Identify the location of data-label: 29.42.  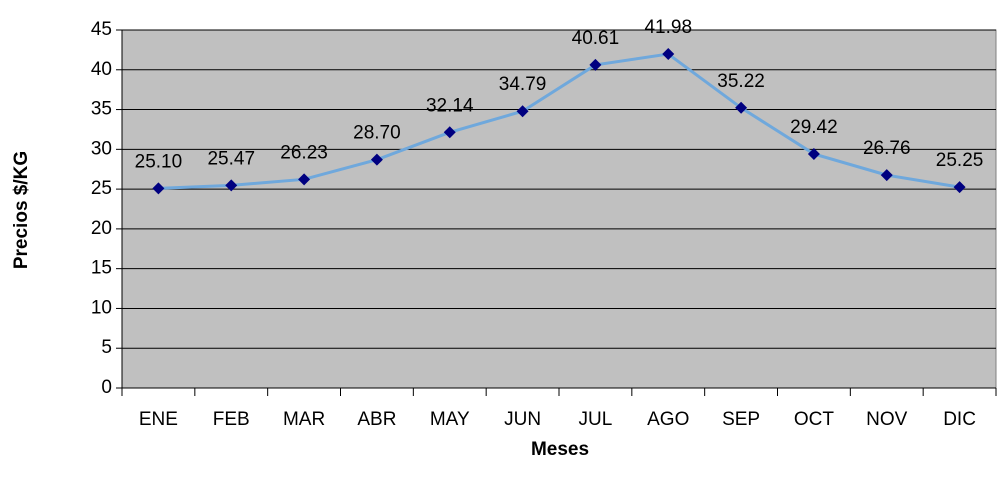
(814, 127).